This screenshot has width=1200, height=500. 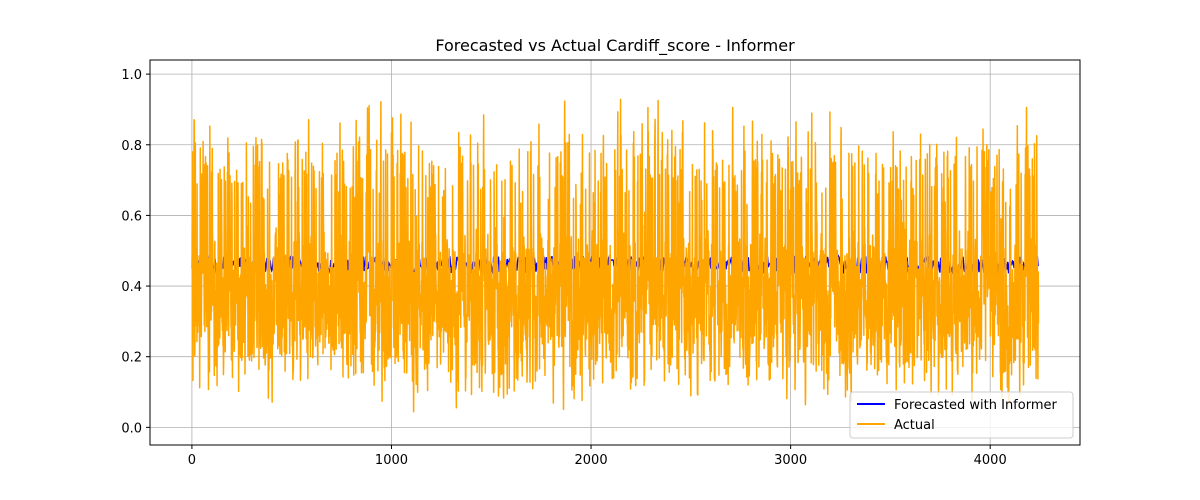 What do you see at coordinates (131, 287) in the screenshot?
I see `y-tick-label: 0.4` at bounding box center [131, 287].